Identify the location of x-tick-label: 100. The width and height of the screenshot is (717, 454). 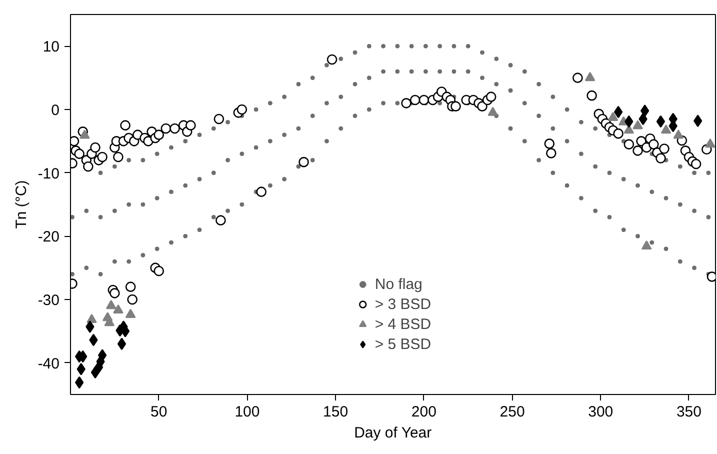
(247, 412).